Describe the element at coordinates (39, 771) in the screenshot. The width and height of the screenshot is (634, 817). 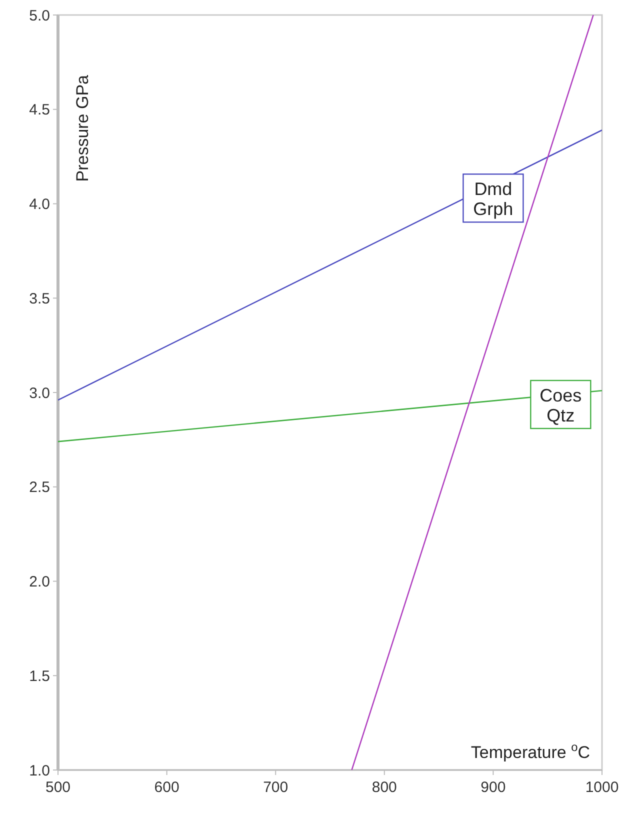
I see `y-tick-label: 1.0` at that location.